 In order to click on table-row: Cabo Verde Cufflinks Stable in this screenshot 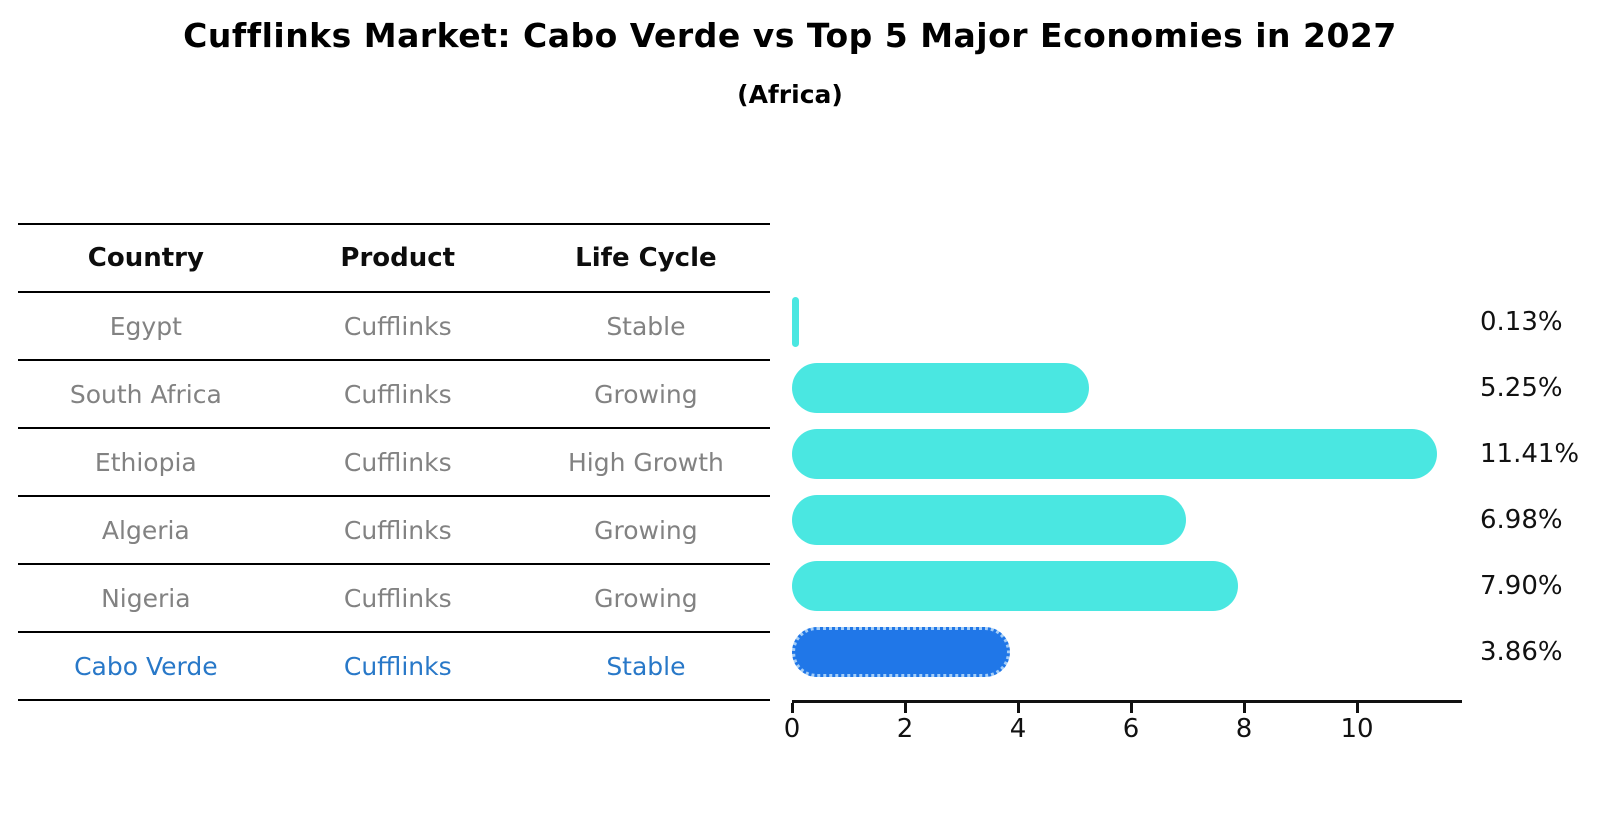, I will do `click(394, 667)`.